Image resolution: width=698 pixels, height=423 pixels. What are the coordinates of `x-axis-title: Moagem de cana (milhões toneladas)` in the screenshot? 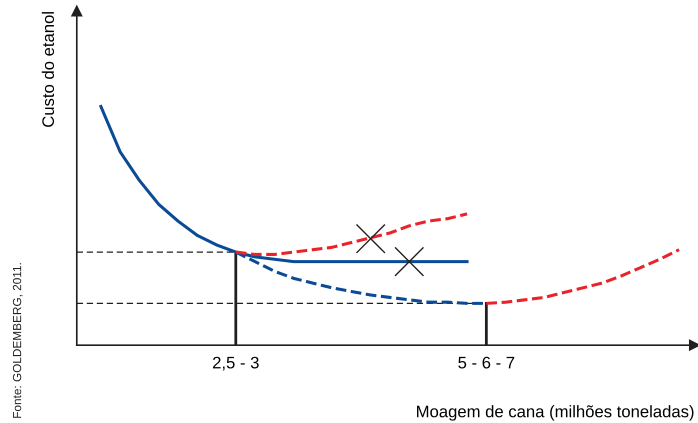 It's located at (555, 413).